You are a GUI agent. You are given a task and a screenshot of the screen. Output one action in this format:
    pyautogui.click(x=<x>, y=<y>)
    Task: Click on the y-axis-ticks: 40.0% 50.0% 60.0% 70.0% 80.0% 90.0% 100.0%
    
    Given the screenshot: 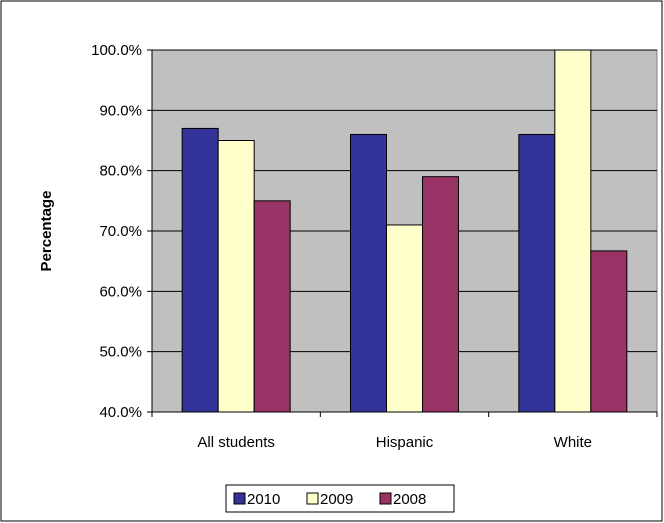 What is the action you would take?
    pyautogui.click(x=121, y=231)
    